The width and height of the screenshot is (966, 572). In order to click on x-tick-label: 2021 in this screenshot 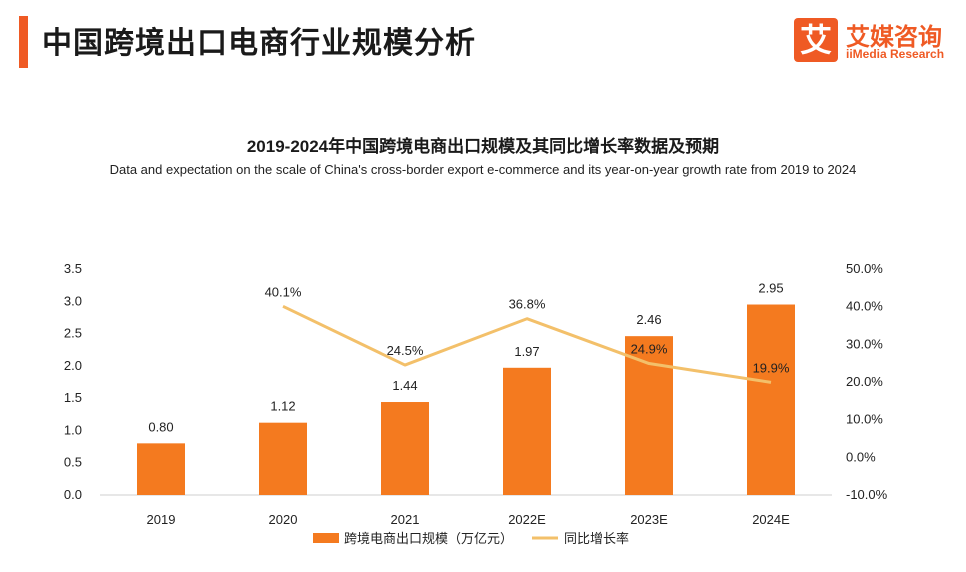, I will do `click(405, 519)`.